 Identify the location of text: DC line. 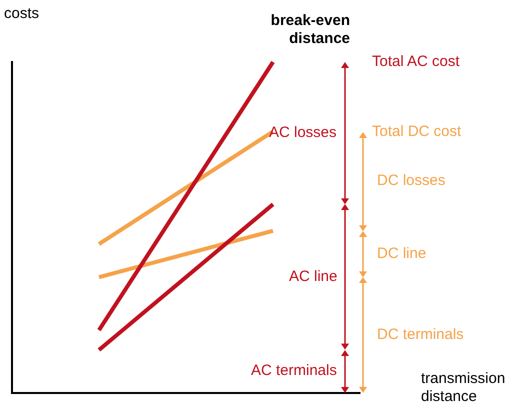
(401, 253).